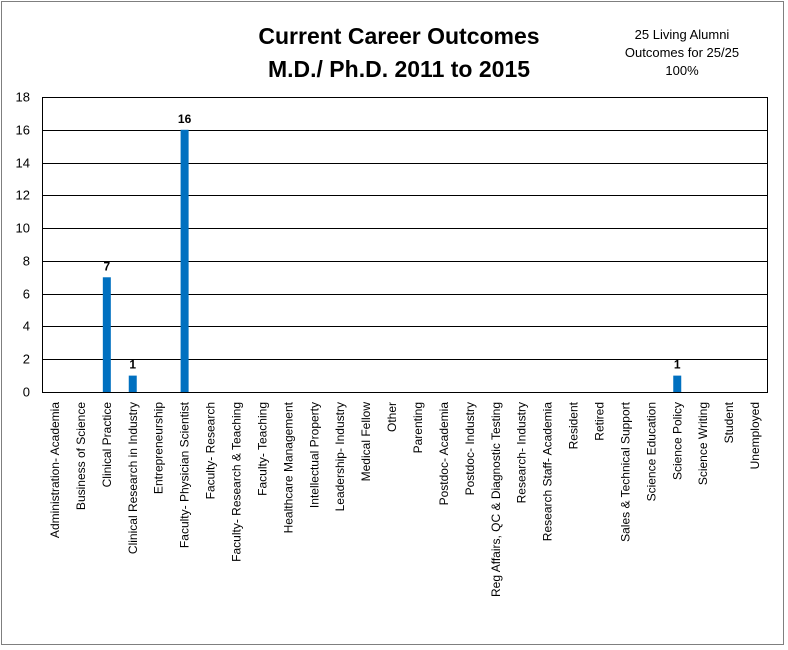 This screenshot has height=650, width=788. What do you see at coordinates (23, 195) in the screenshot?
I see `y-tick-label: 12` at bounding box center [23, 195].